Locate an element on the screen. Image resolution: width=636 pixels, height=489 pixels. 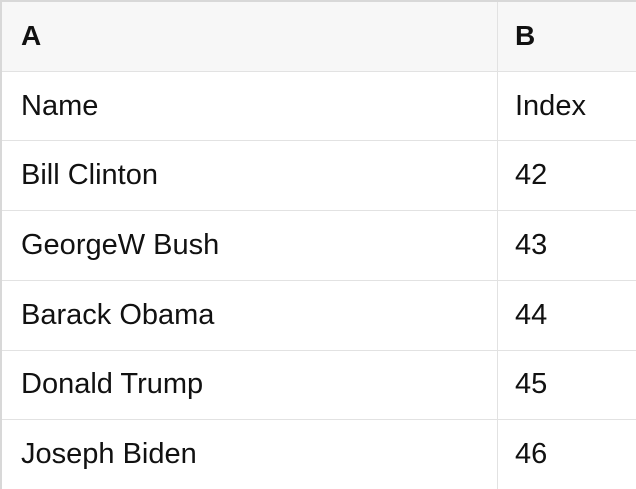
table-row: GeorgeW Bush 43 is located at coordinates (319, 246).